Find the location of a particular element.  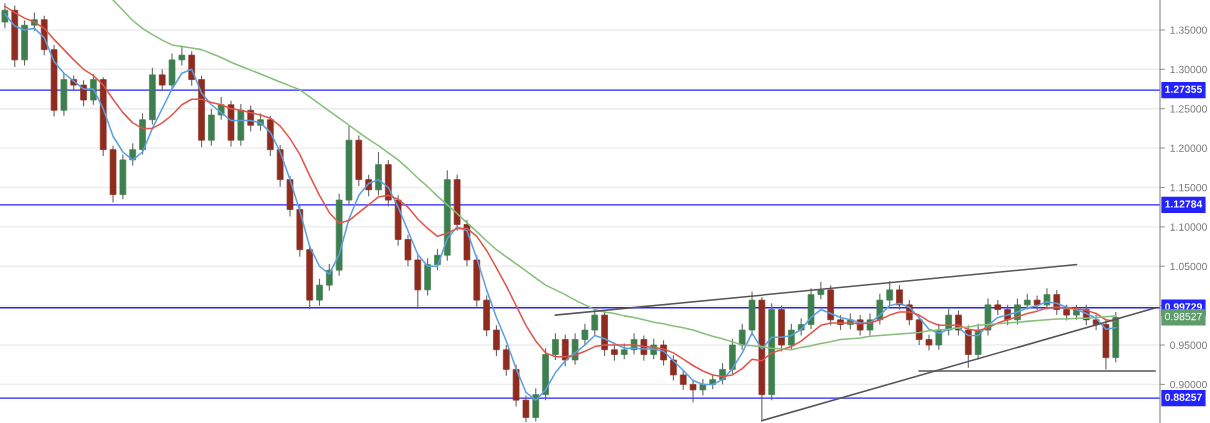

y-tick-label: 1.35000 is located at coordinates (1188, 30).